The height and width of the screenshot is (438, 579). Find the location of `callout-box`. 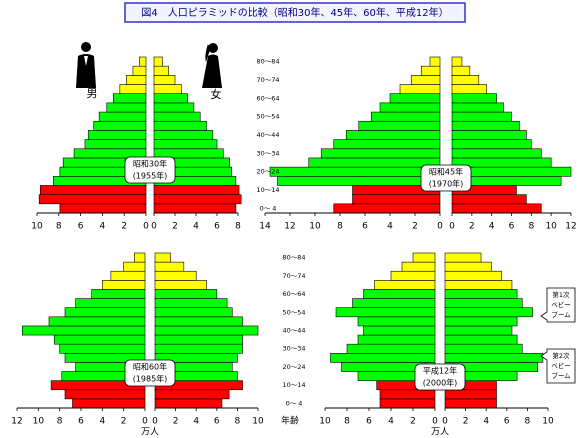

callout-box is located at coordinates (558, 305).